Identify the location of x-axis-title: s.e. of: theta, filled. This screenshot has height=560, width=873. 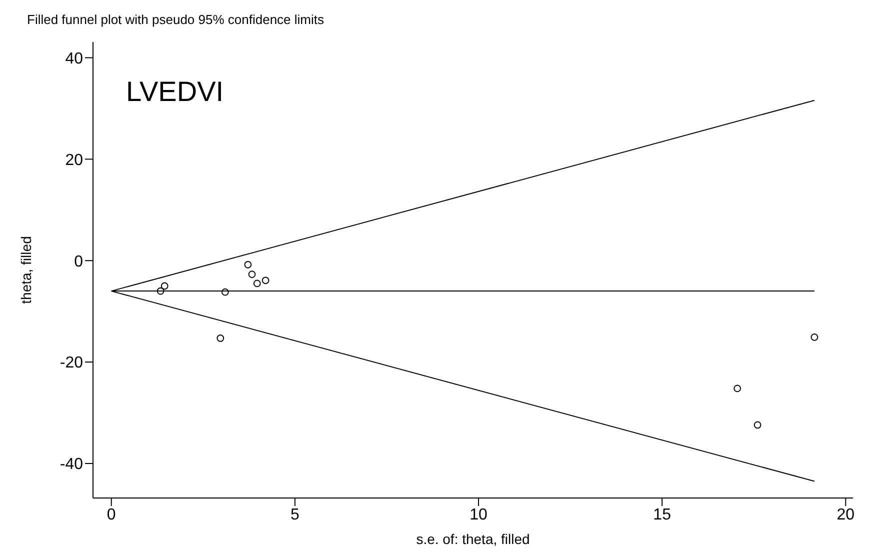
(473, 539).